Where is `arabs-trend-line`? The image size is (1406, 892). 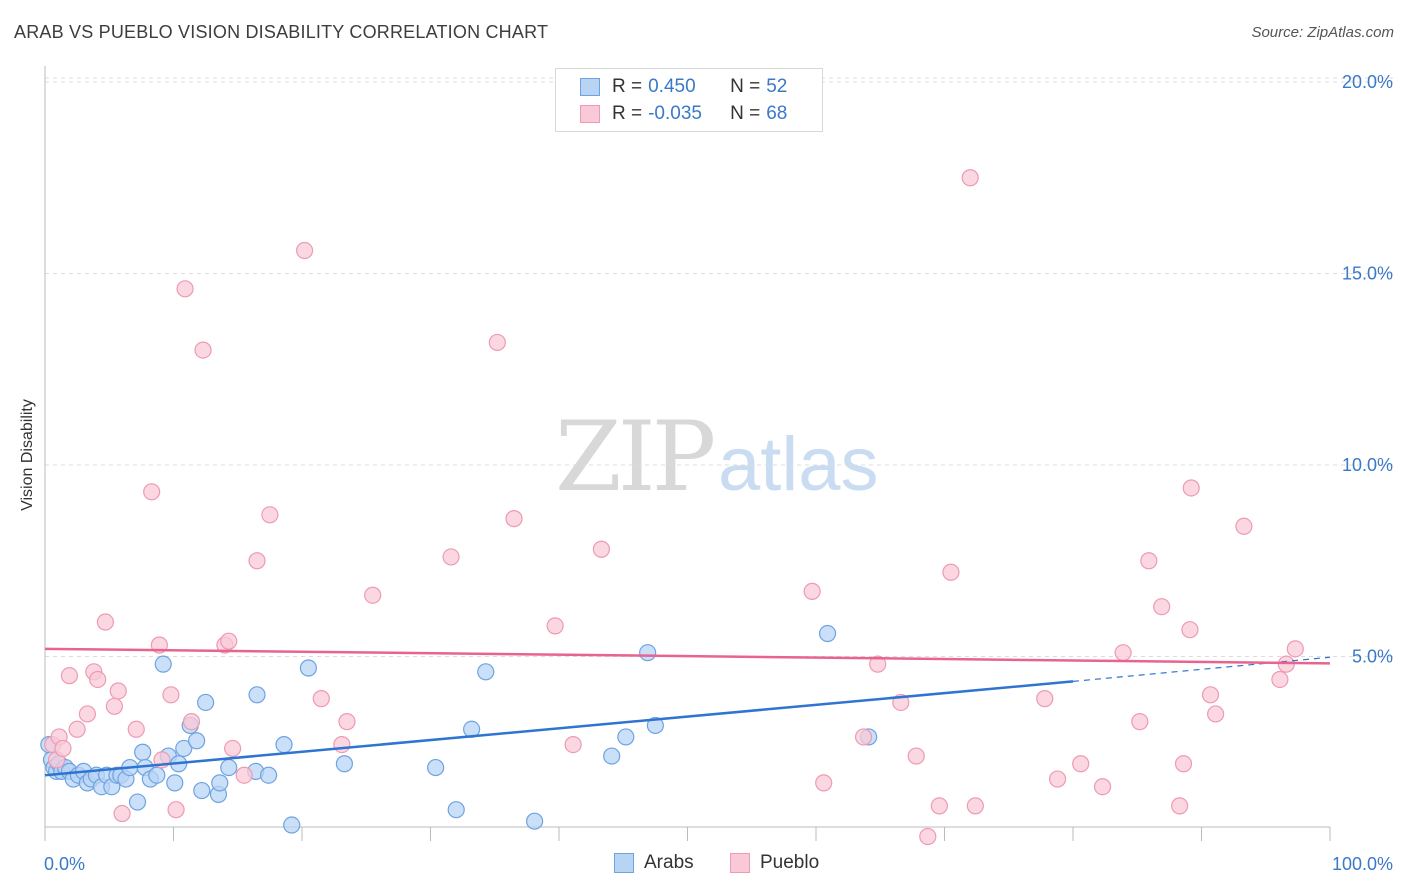
arabs-trend-line is located at coordinates (559, 728).